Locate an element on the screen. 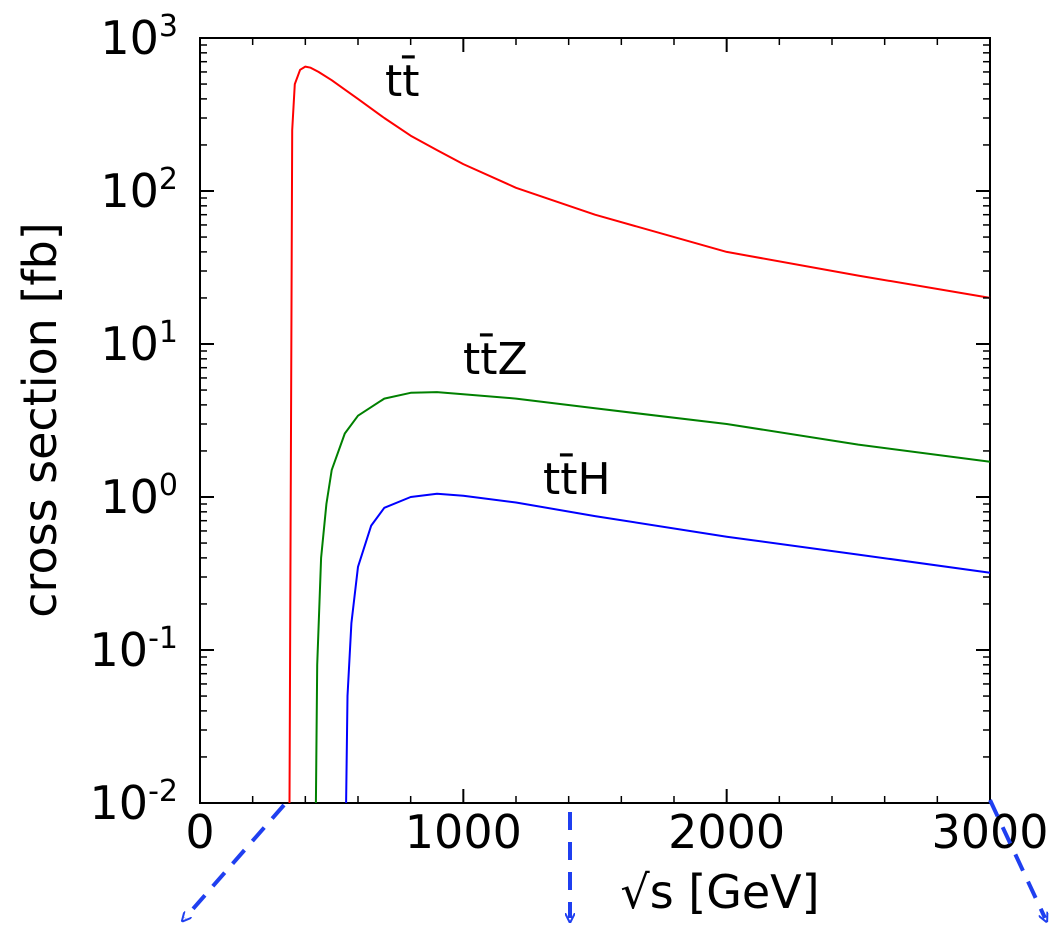  series-label-tth: tt̄H is located at coordinates (577, 478).